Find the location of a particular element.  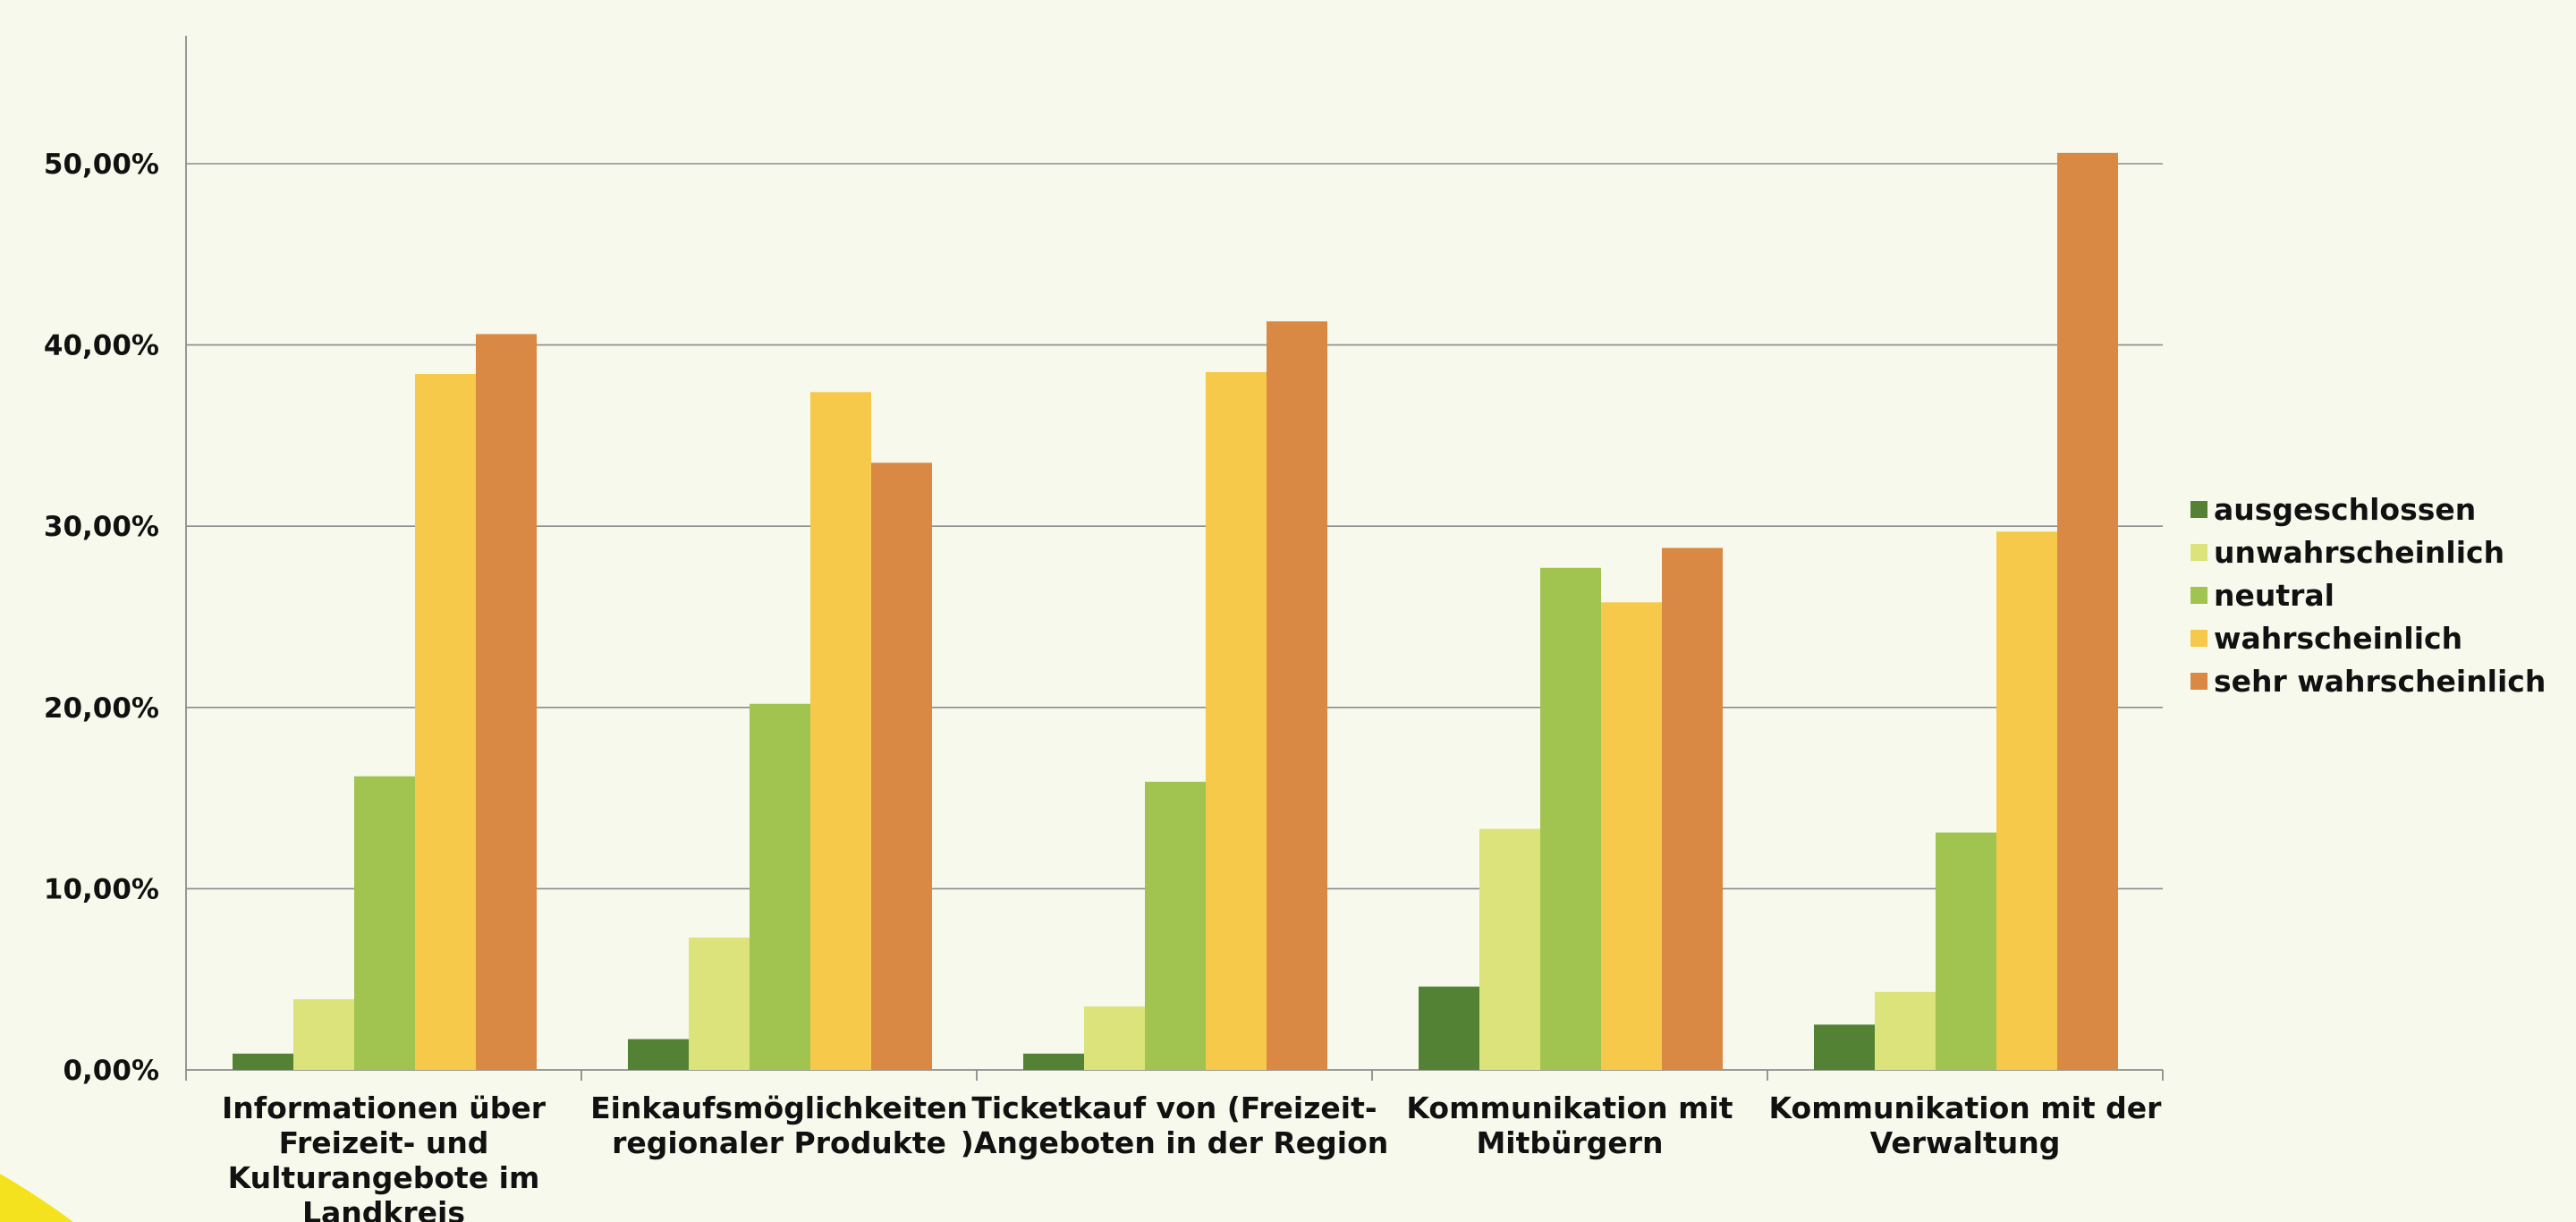

y-tick-label: 40,00% is located at coordinates (101, 346).